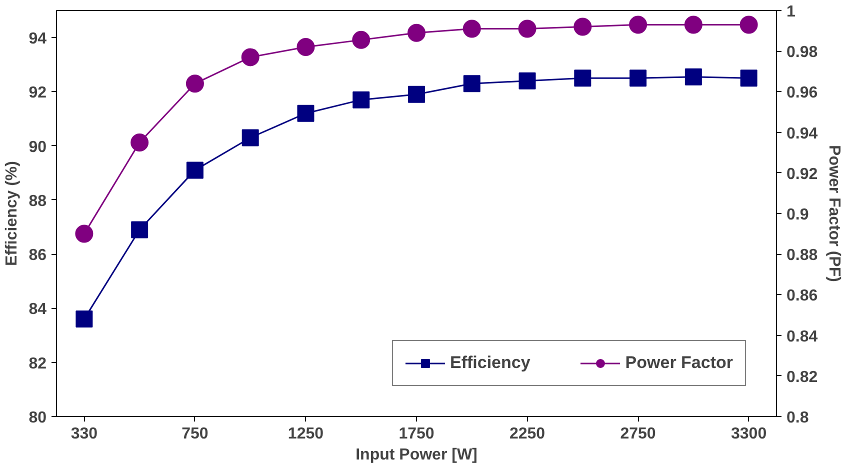 This screenshot has height=466, width=845. Describe the element at coordinates (417, 455) in the screenshot. I see `x-axis-title: Input Power [W]` at that location.